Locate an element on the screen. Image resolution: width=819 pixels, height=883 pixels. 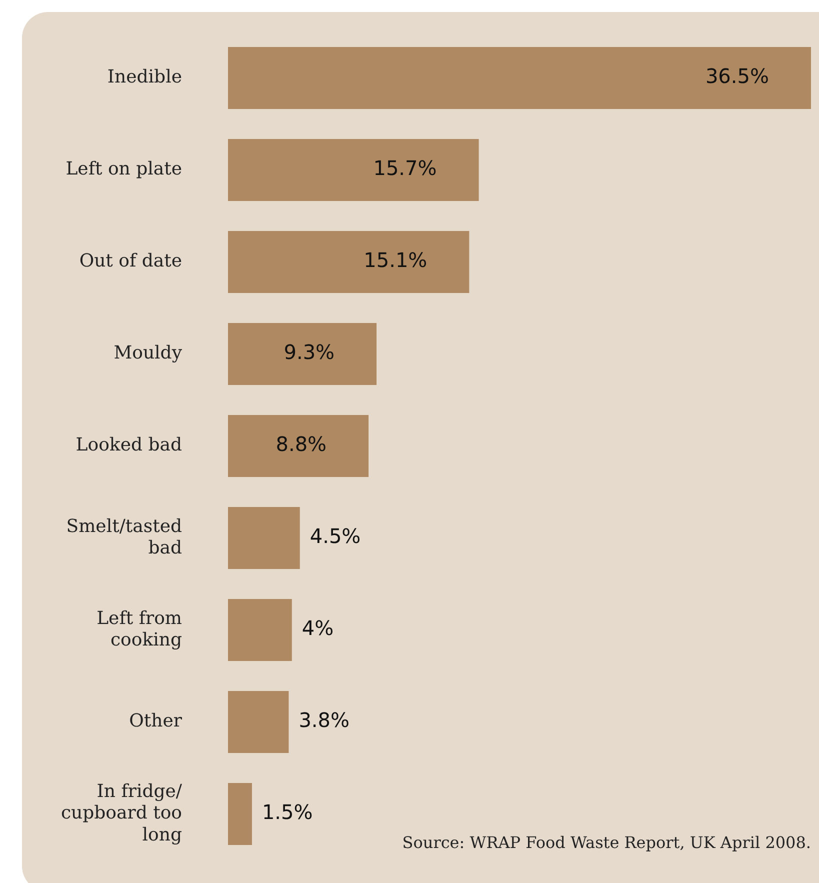
data-label: 3.8% is located at coordinates (324, 720).